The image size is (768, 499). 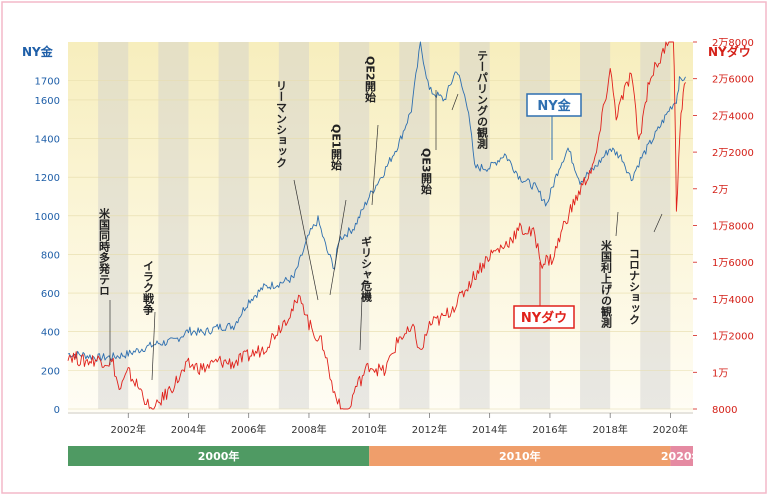 I want to click on left-tick-label: 800, so click(x=50, y=255).